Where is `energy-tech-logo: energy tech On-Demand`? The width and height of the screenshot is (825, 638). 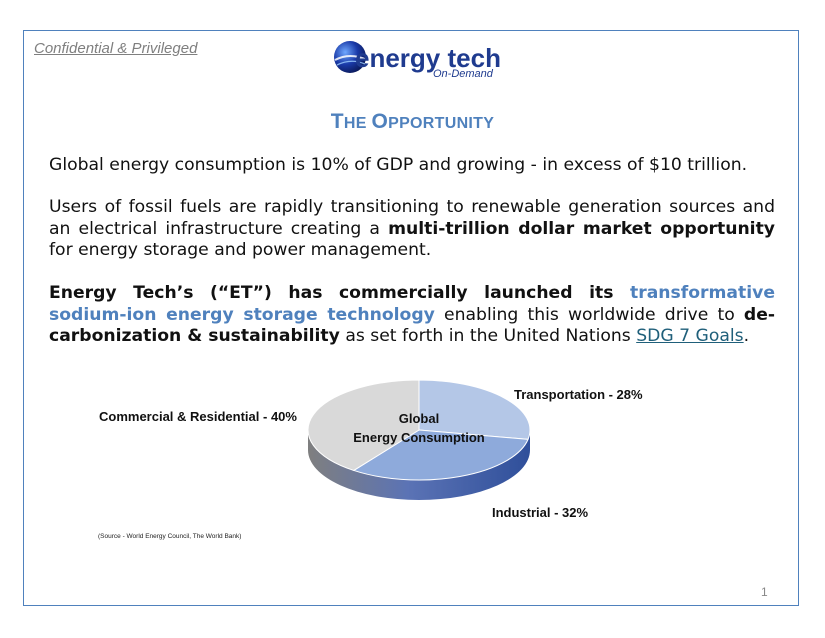 energy-tech-logo: energy tech On-Demand is located at coordinates (417, 60).